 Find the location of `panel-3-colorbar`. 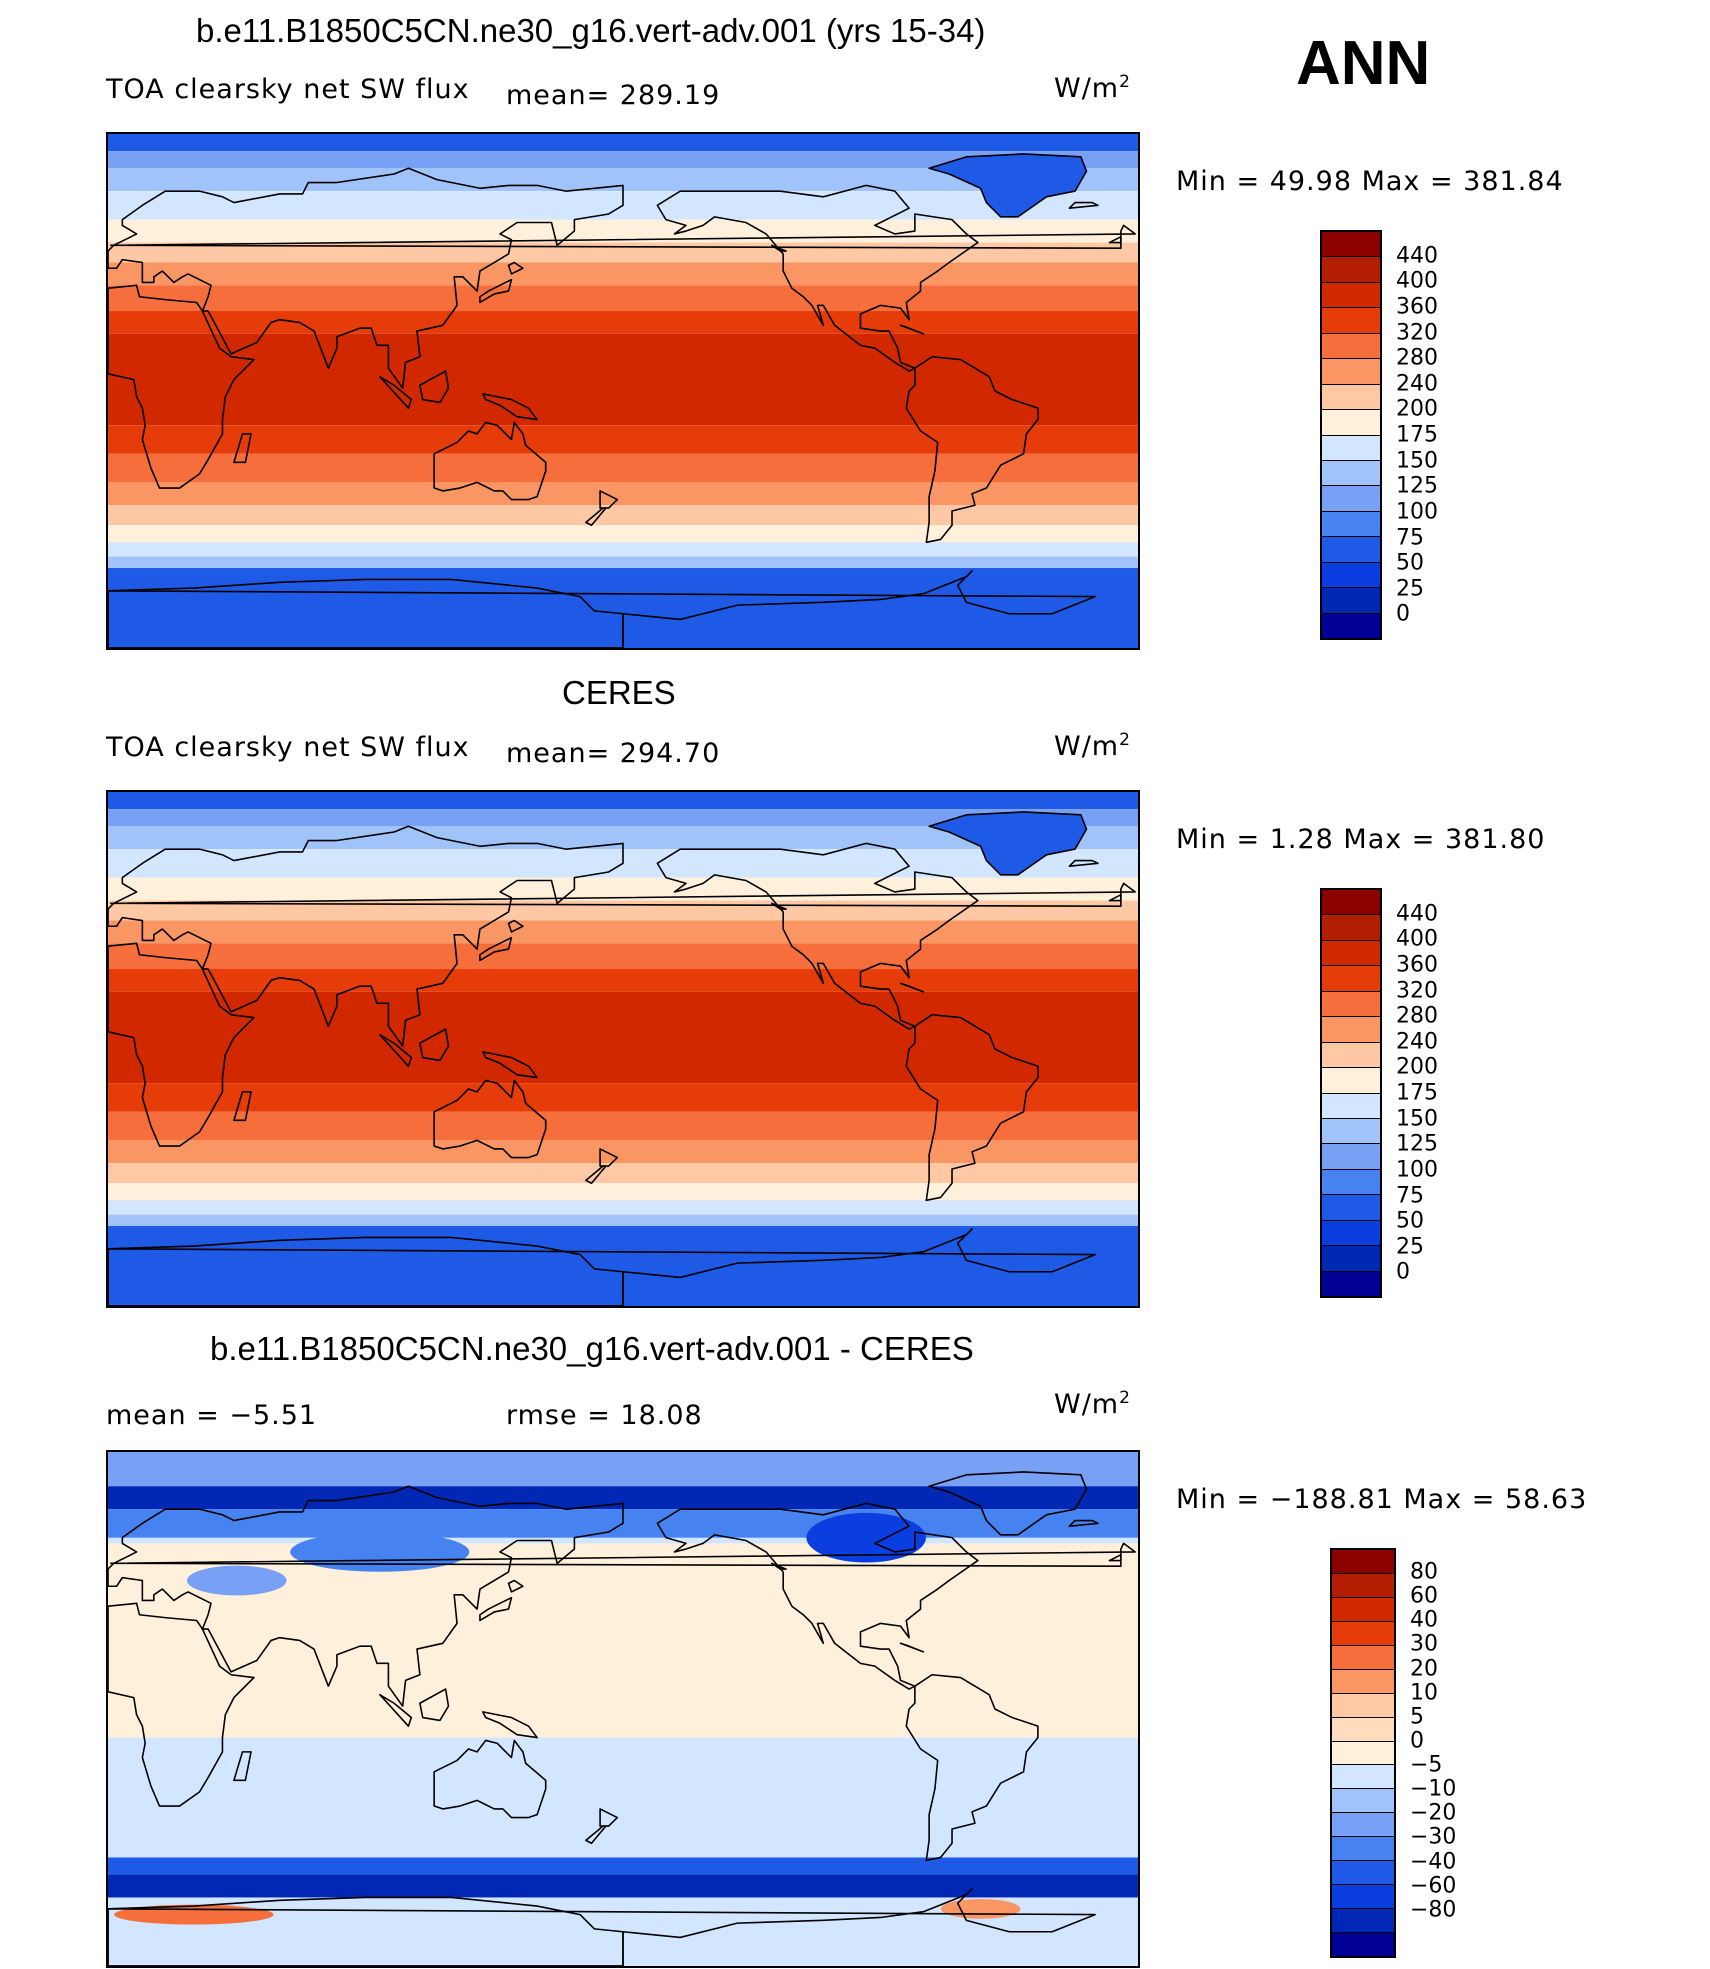

panel-3-colorbar is located at coordinates (1363, 1753).